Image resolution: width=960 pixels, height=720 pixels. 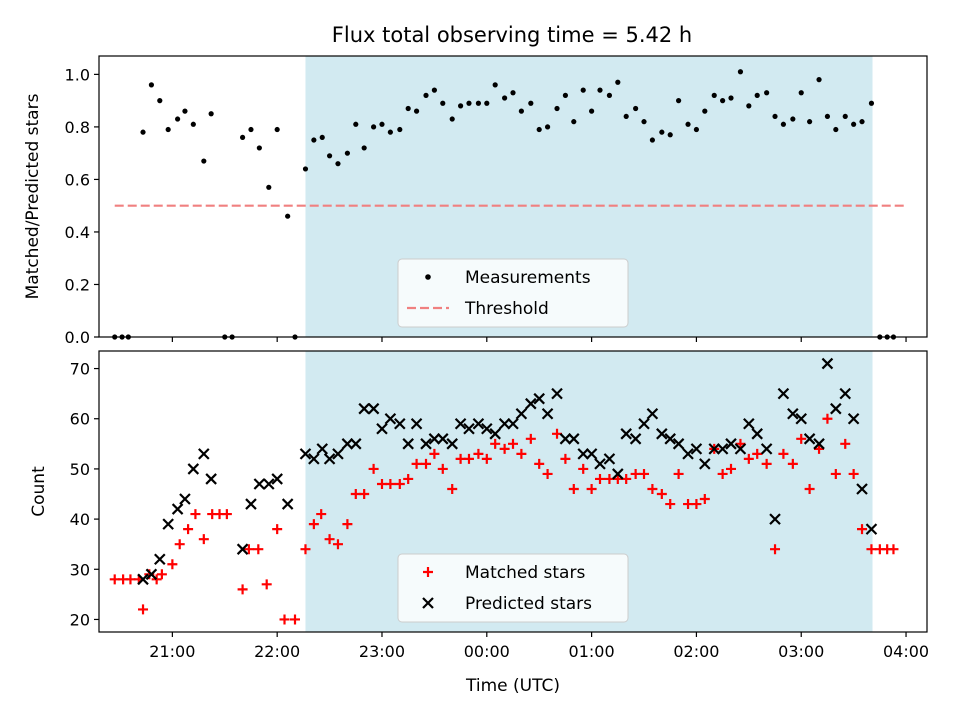 What do you see at coordinates (592, 651) in the screenshot?
I see `xtick-label: 01:00` at bounding box center [592, 651].